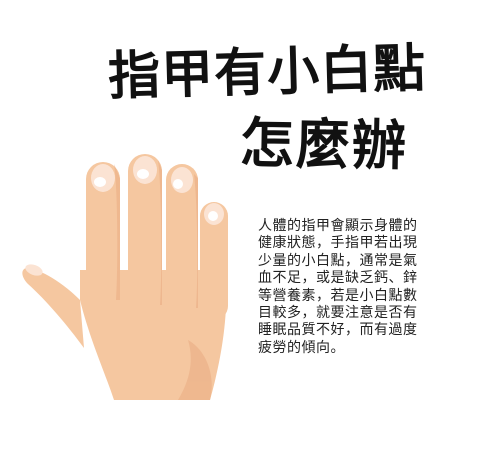 The height and width of the screenshot is (455, 495). I want to click on white-spots, so click(156, 195).